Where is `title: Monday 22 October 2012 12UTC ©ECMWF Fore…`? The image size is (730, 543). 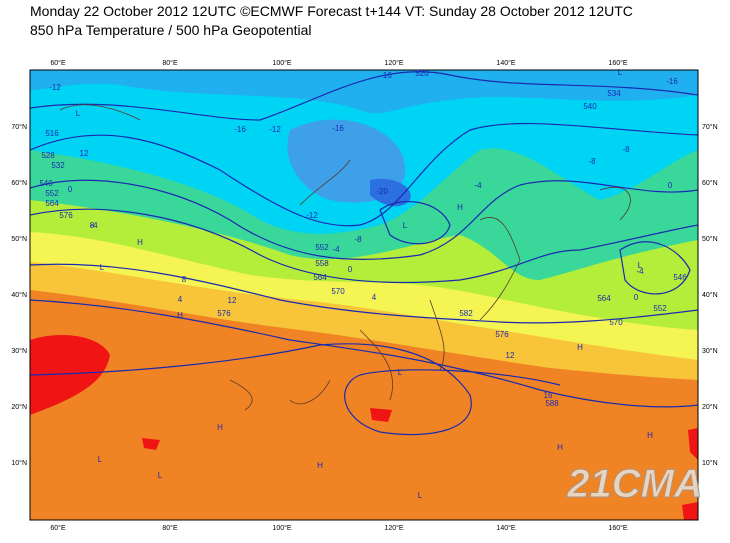
title: Monday 22 October 2012 12UTC ©ECMWF Fore… is located at coordinates (331, 11).